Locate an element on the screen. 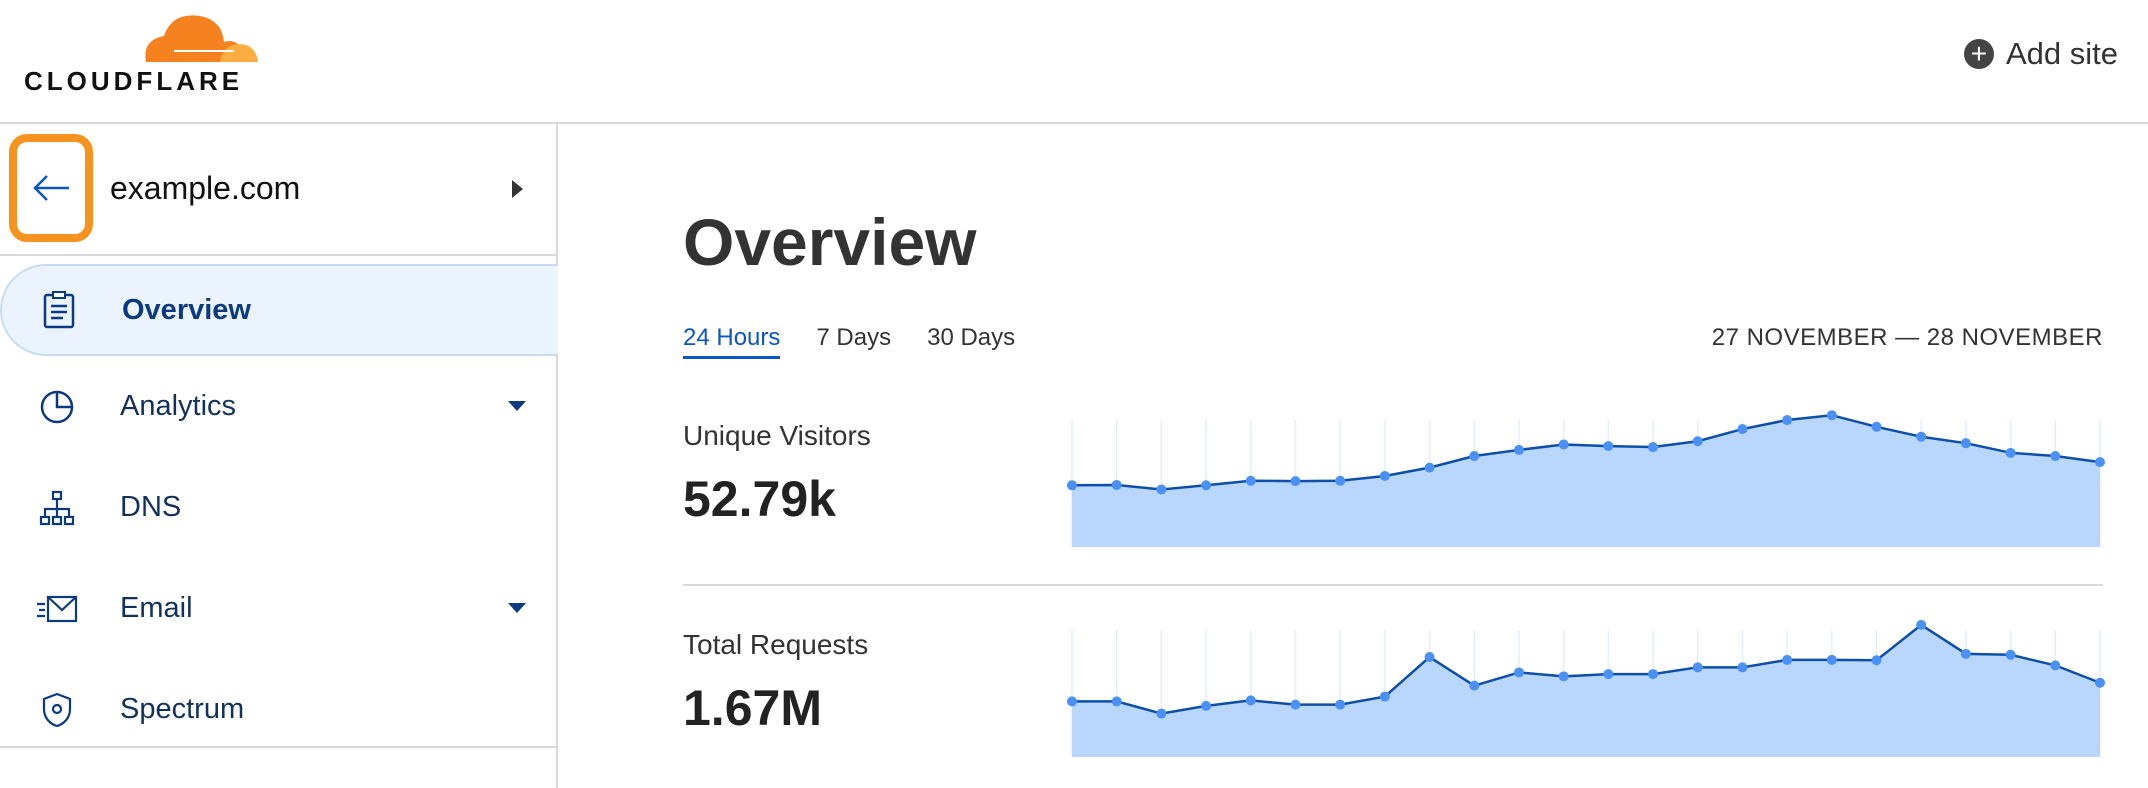 The width and height of the screenshot is (2148, 788). time-range-tabs: 24 Hours 7 Days 30 Days is located at coordinates (849, 341).